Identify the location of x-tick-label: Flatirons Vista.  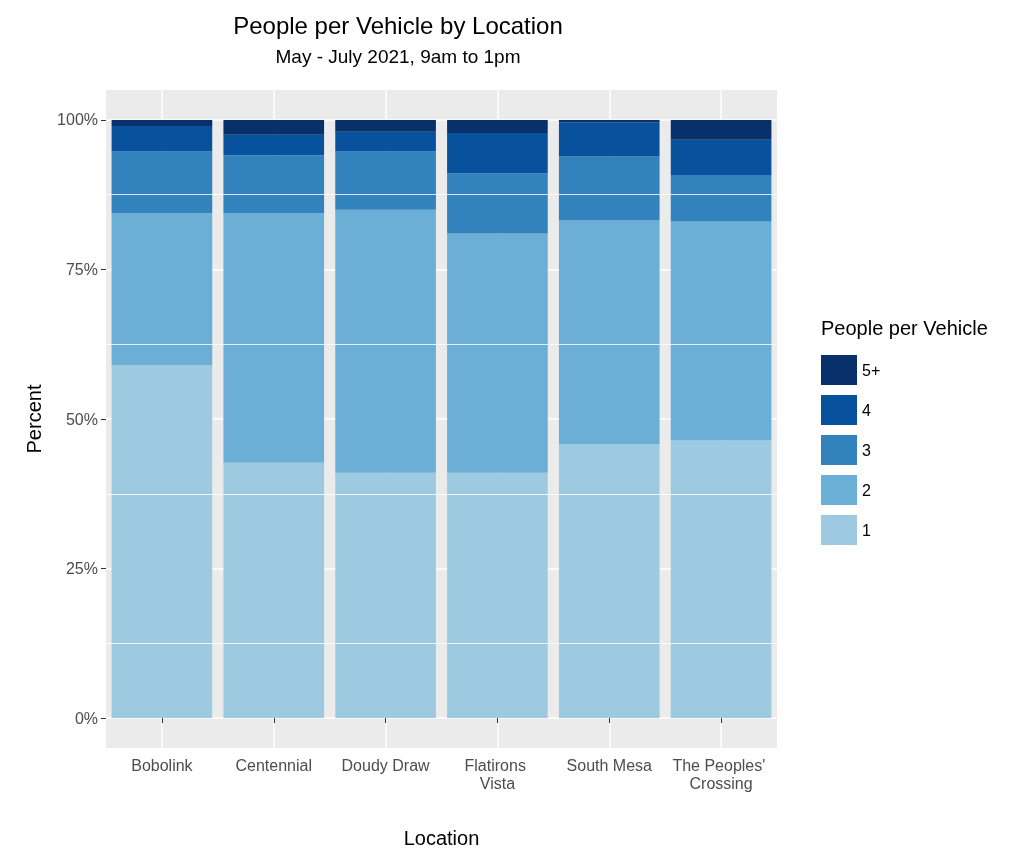
(497, 774).